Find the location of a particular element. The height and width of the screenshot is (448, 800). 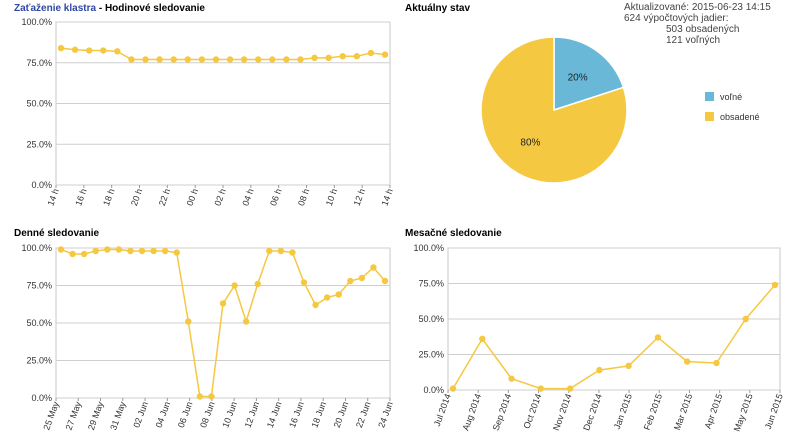

legend-label: voľné is located at coordinates (731, 97).